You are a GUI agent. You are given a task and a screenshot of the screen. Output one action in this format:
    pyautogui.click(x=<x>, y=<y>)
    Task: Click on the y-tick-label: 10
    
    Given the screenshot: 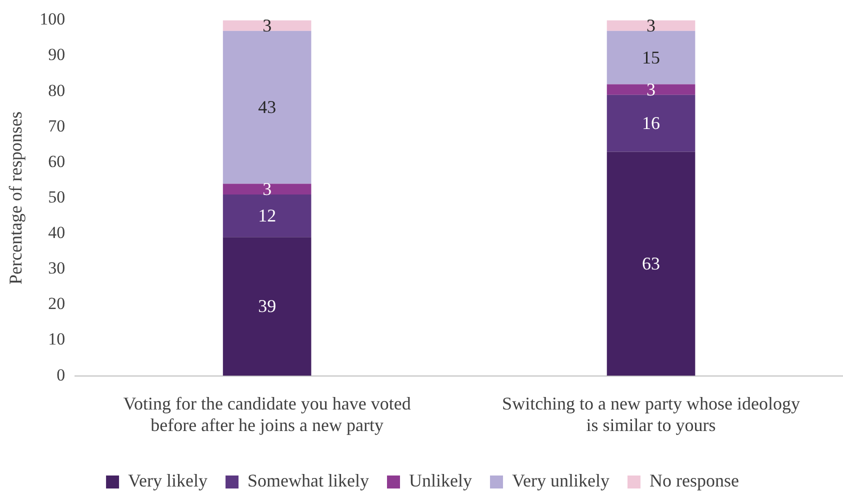 What is the action you would take?
    pyautogui.click(x=57, y=339)
    